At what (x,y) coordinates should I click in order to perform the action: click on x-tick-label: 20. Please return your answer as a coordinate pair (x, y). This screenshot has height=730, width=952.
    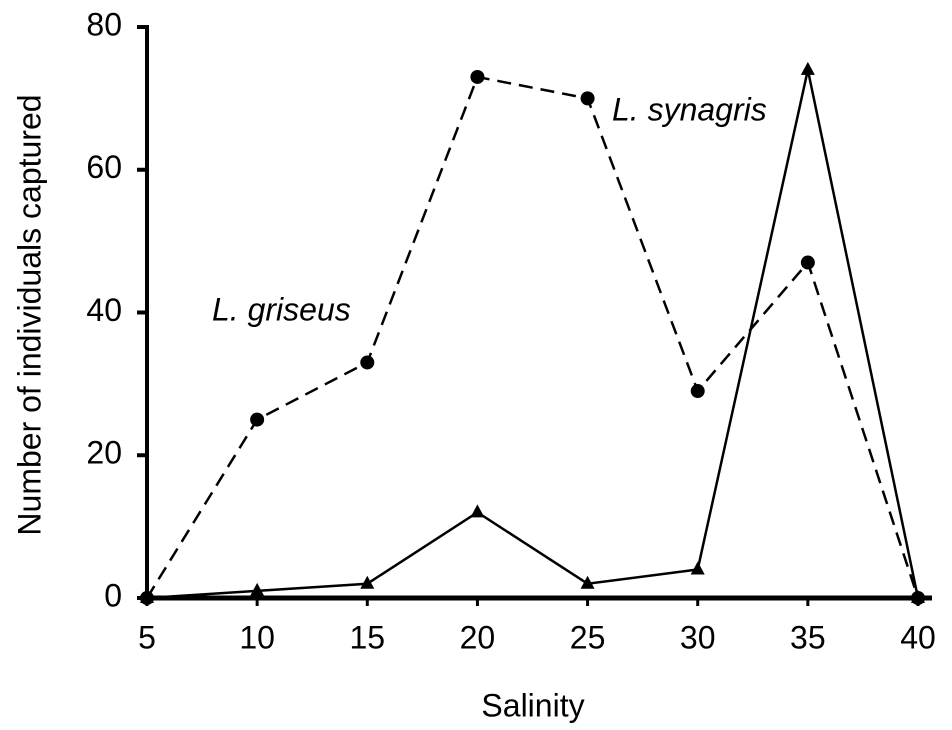
    Looking at the image, I should click on (478, 637).